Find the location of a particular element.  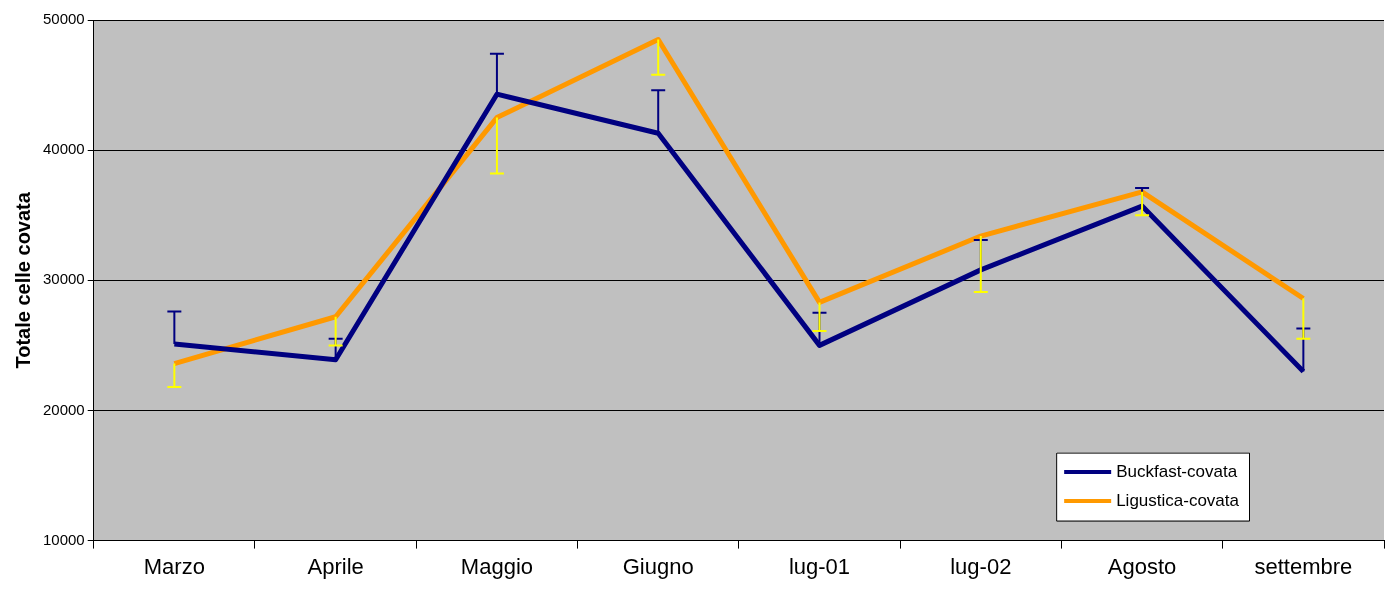

y-tick-label: 30000 is located at coordinates (63, 279).